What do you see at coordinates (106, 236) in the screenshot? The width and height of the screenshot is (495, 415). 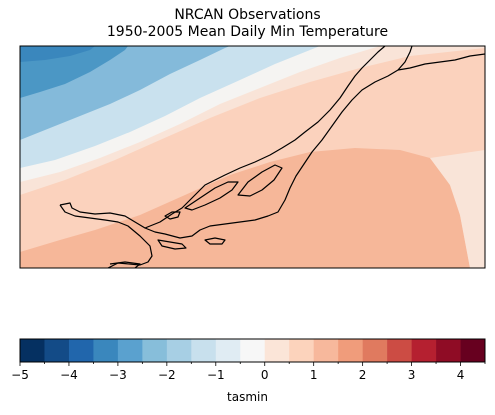 I see `river-south-shore` at bounding box center [106, 236].